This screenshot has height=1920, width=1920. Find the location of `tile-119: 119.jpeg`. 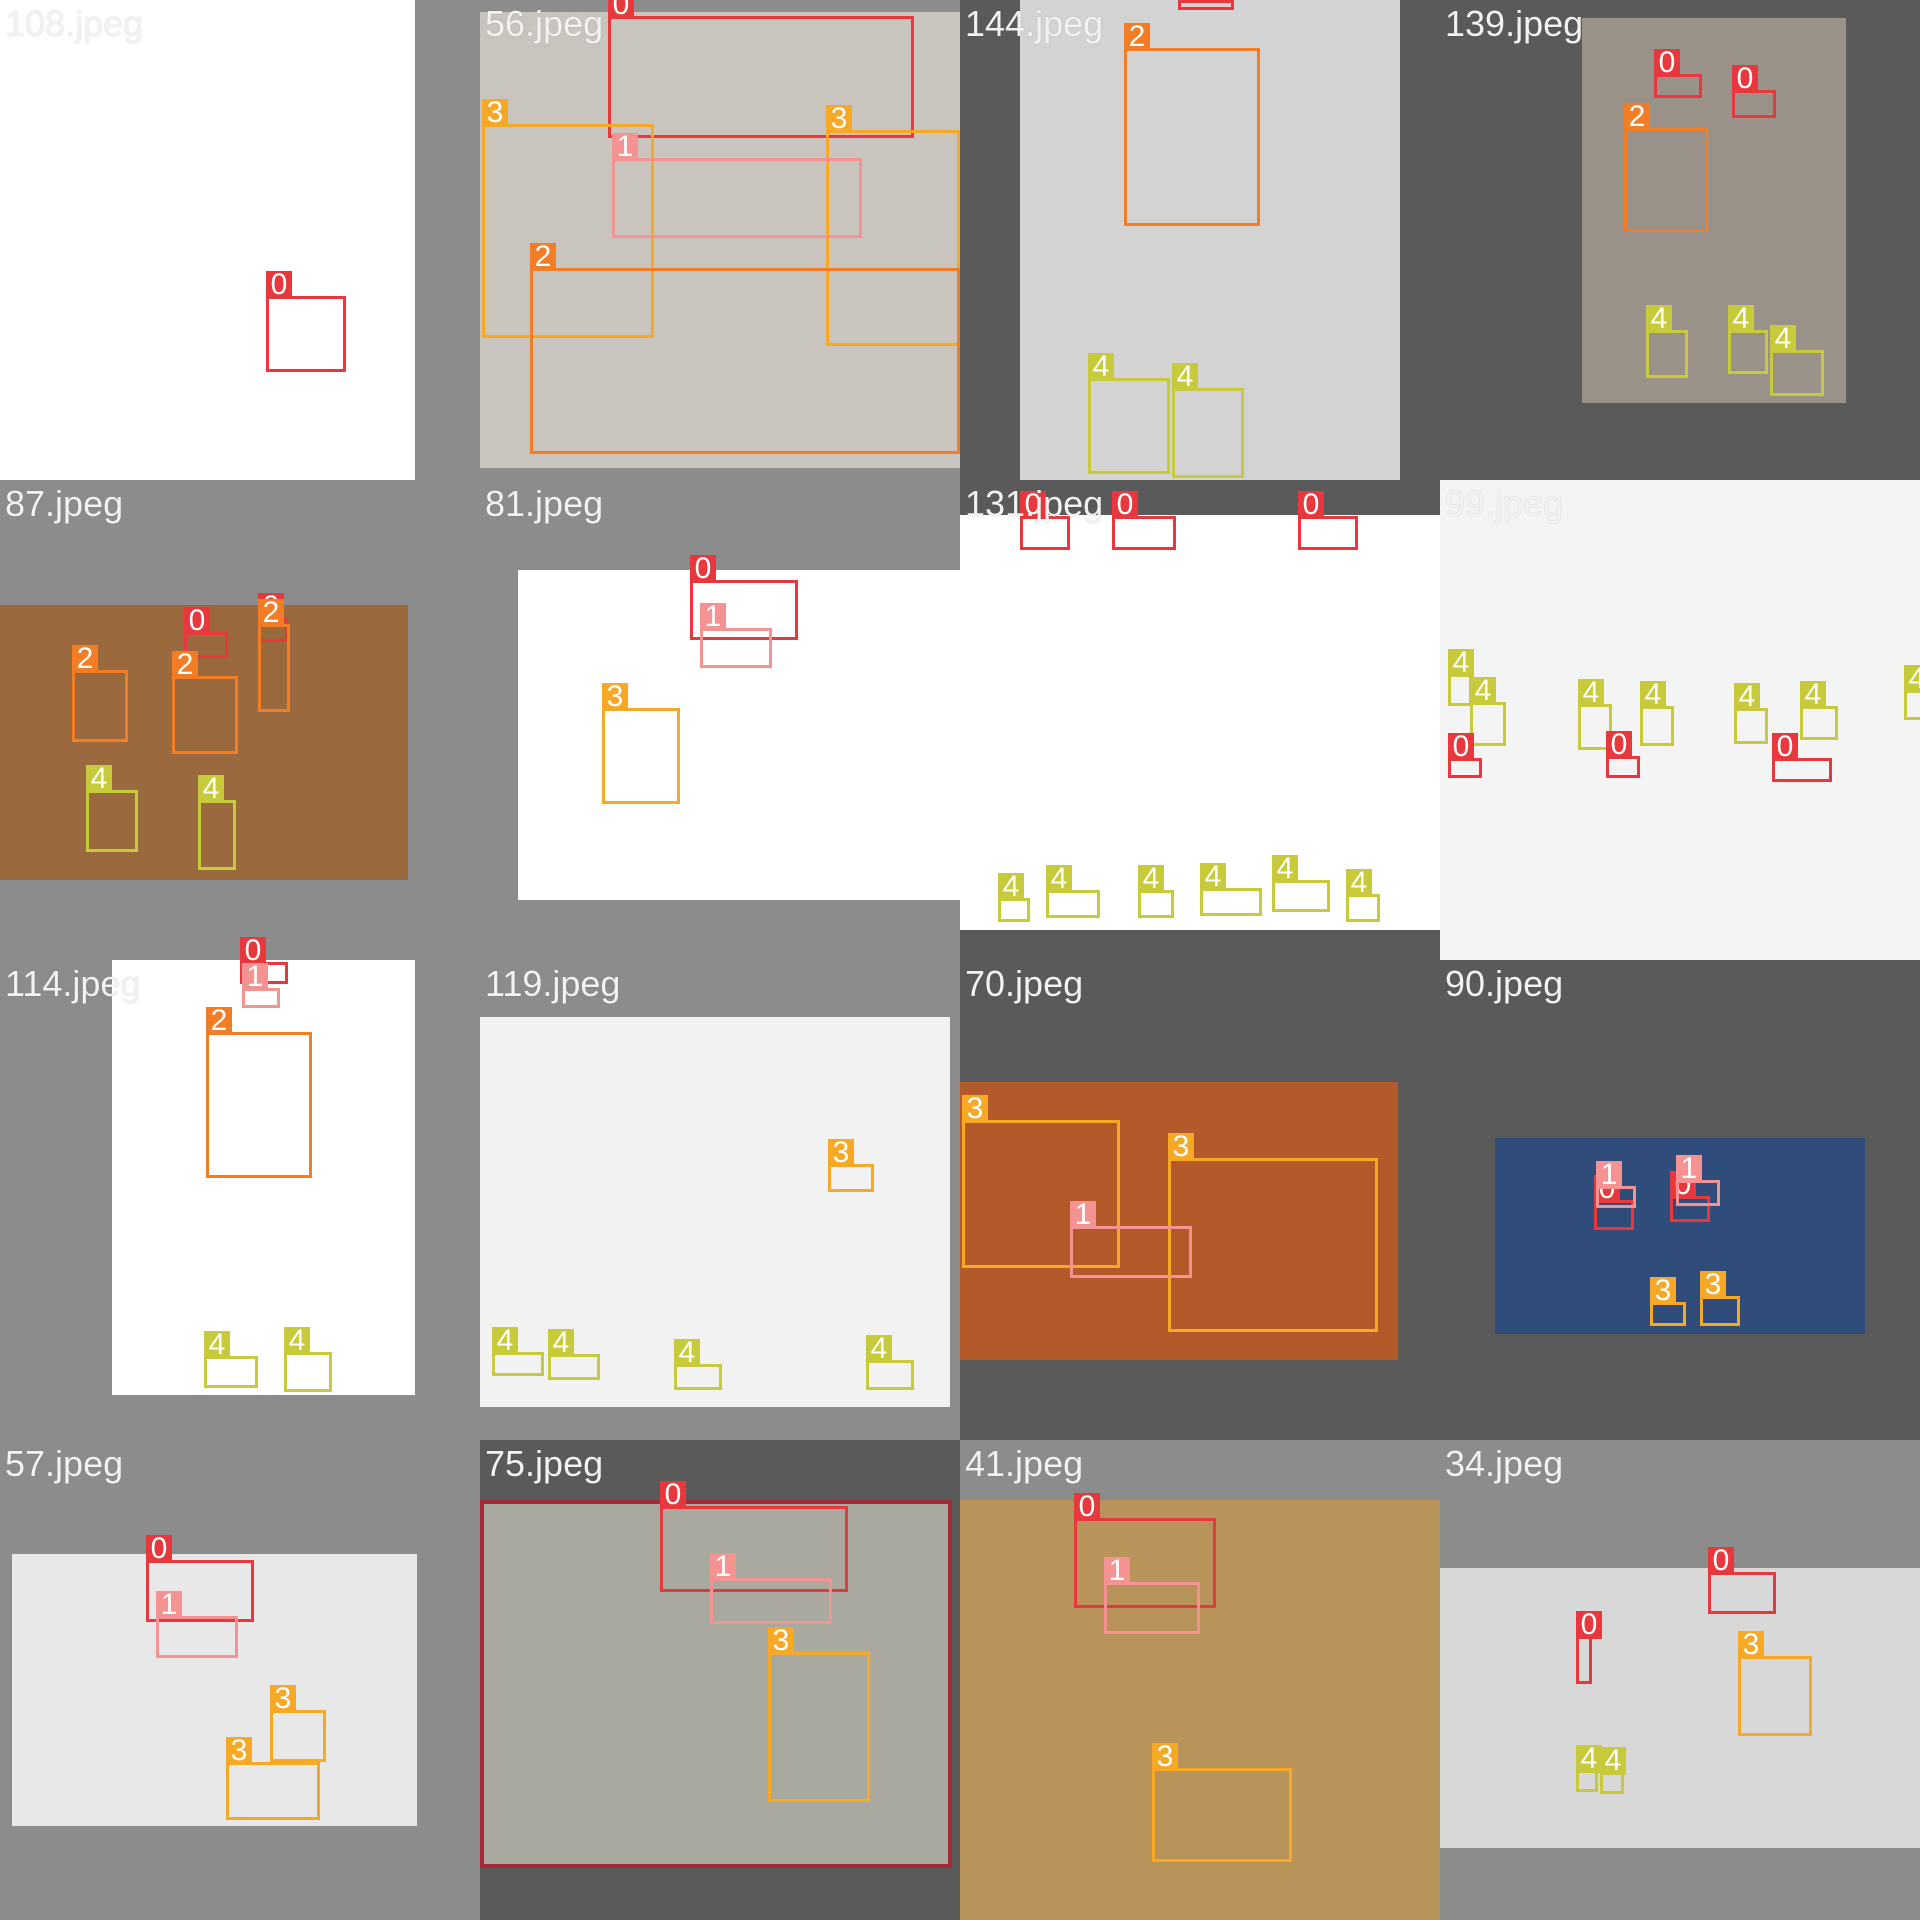

tile-119: 119.jpeg is located at coordinates (720, 1200).